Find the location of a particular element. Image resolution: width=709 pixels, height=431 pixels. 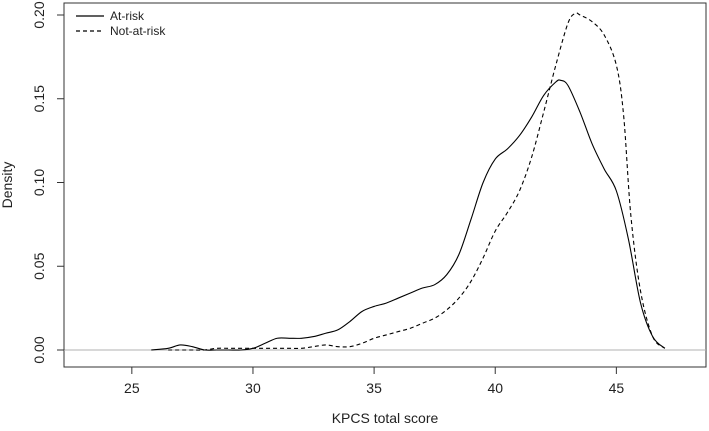

x-axis-title: KPCS total score is located at coordinates (385, 418).